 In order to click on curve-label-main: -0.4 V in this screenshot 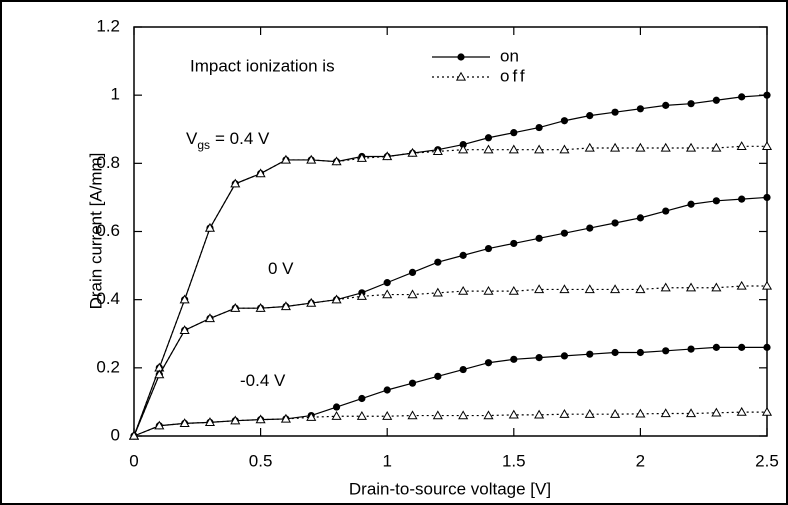, I will do `click(263, 380)`.